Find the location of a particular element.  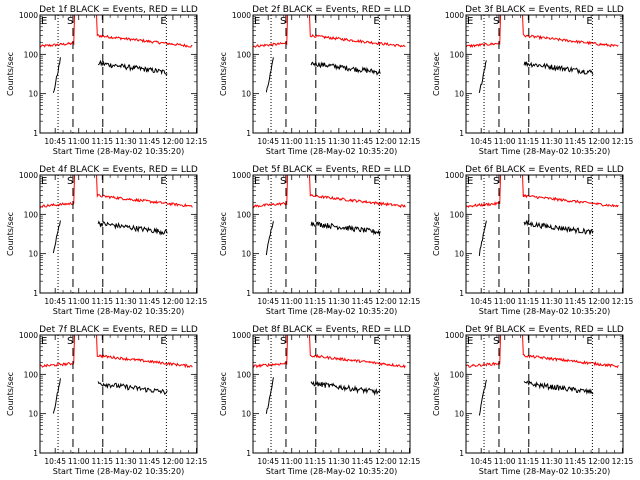

panel-title: Det 1f BLACK = Events, RED = LLD is located at coordinates (118, 10).